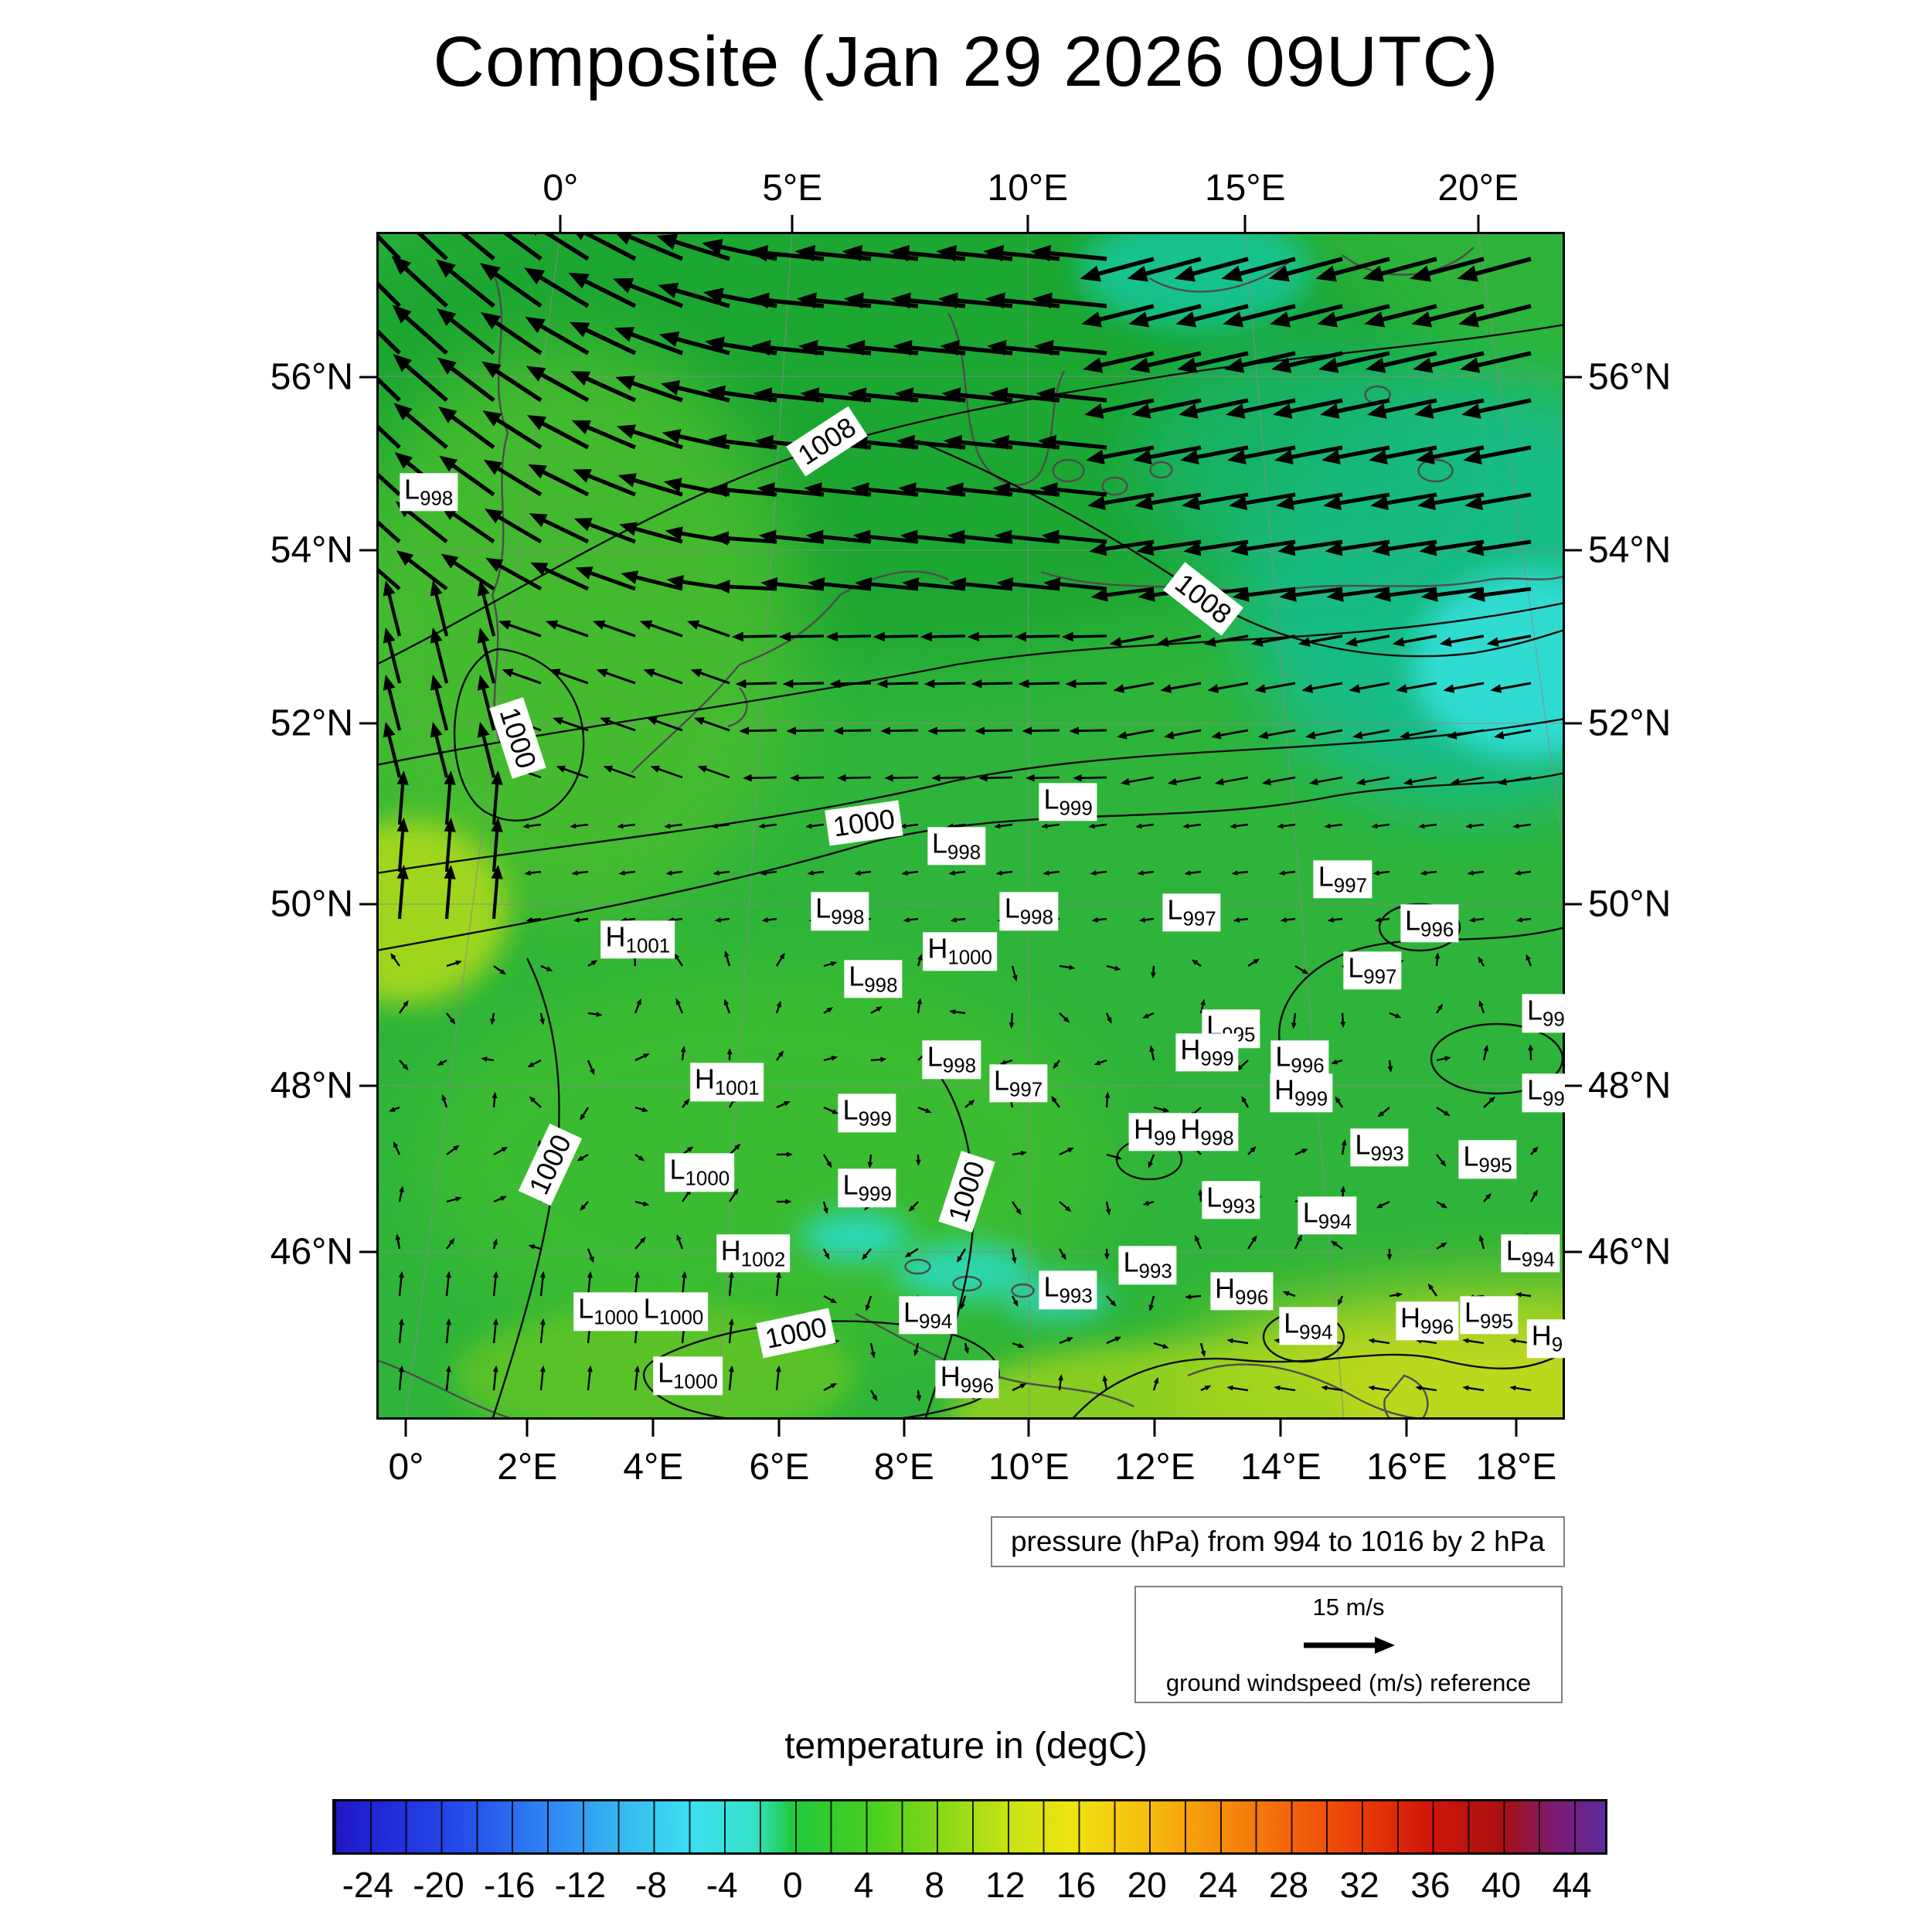  What do you see at coordinates (1572, 1885) in the screenshot?
I see `colorbar-tick-label: 44` at bounding box center [1572, 1885].